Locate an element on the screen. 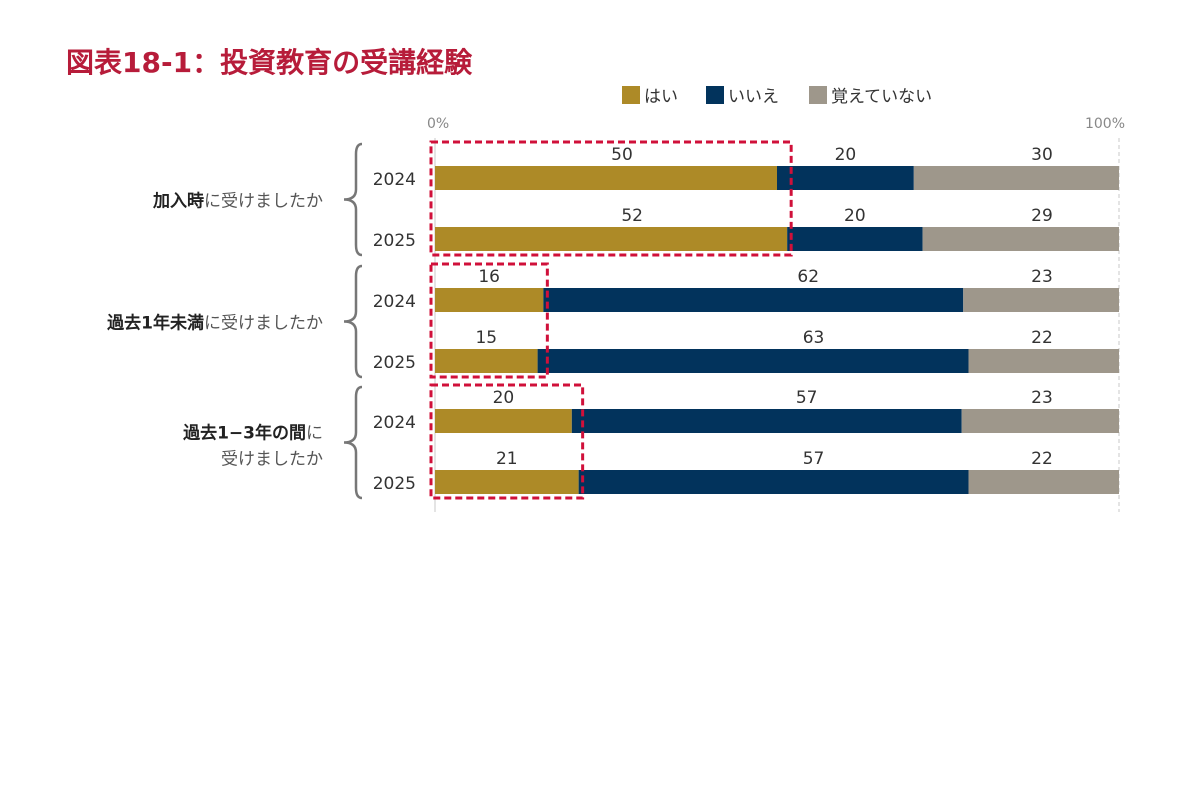  value-label-g0-r1-s2: 29 is located at coordinates (1042, 216).